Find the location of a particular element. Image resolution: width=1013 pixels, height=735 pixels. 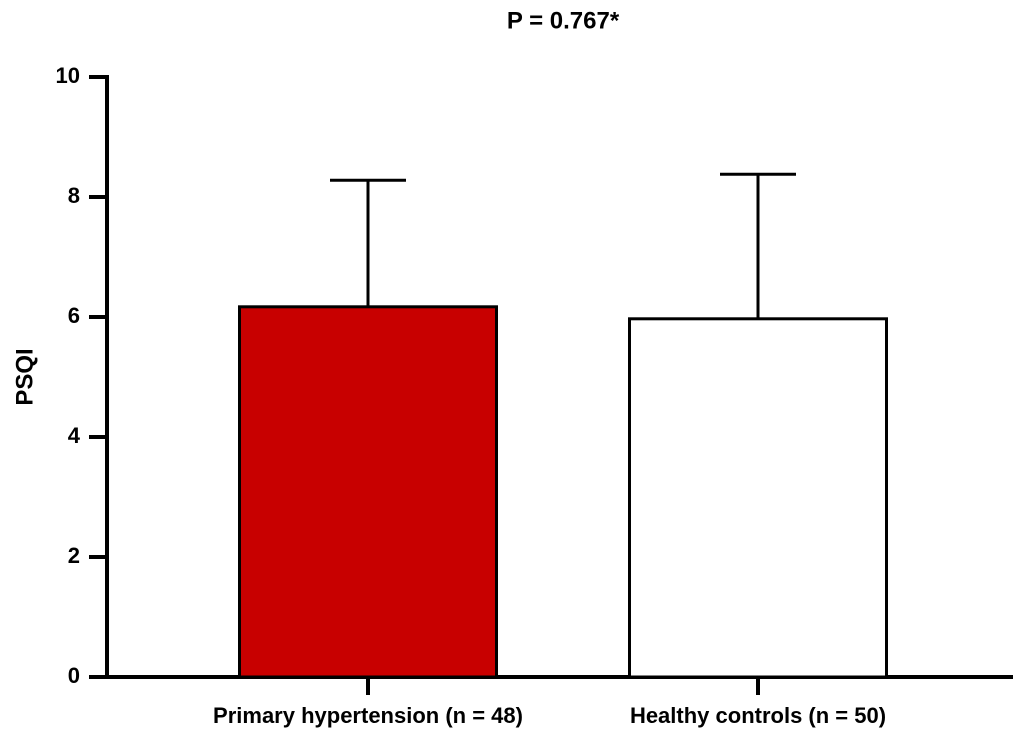

chart-title: P = 0.767* is located at coordinates (563, 20).